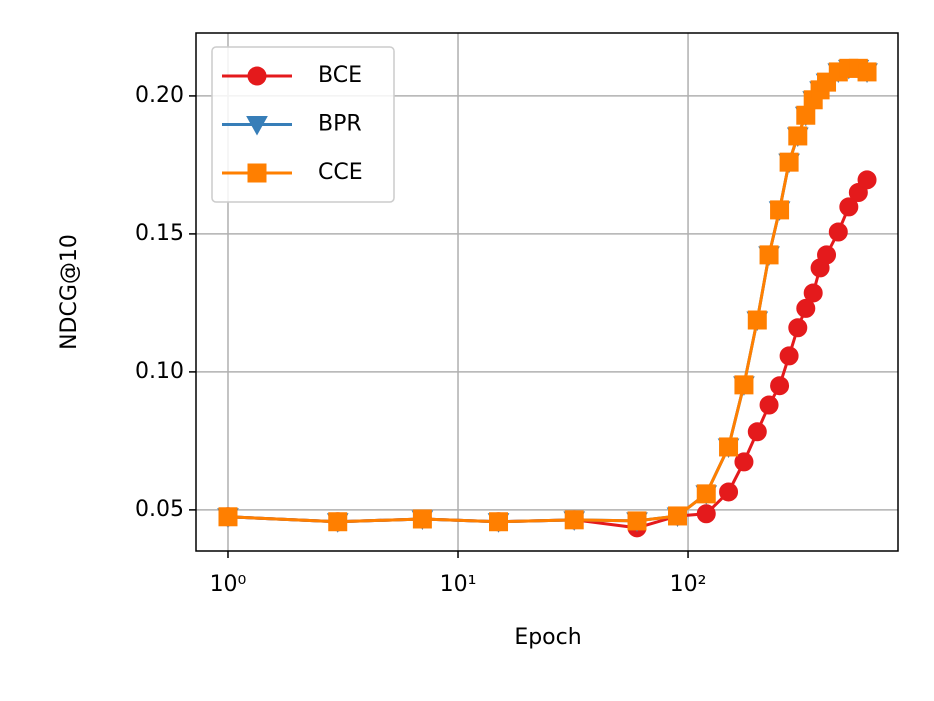 This screenshot has height=701, width=934. Describe the element at coordinates (159, 371) in the screenshot. I see `y-tick-label: 0.10` at that location.